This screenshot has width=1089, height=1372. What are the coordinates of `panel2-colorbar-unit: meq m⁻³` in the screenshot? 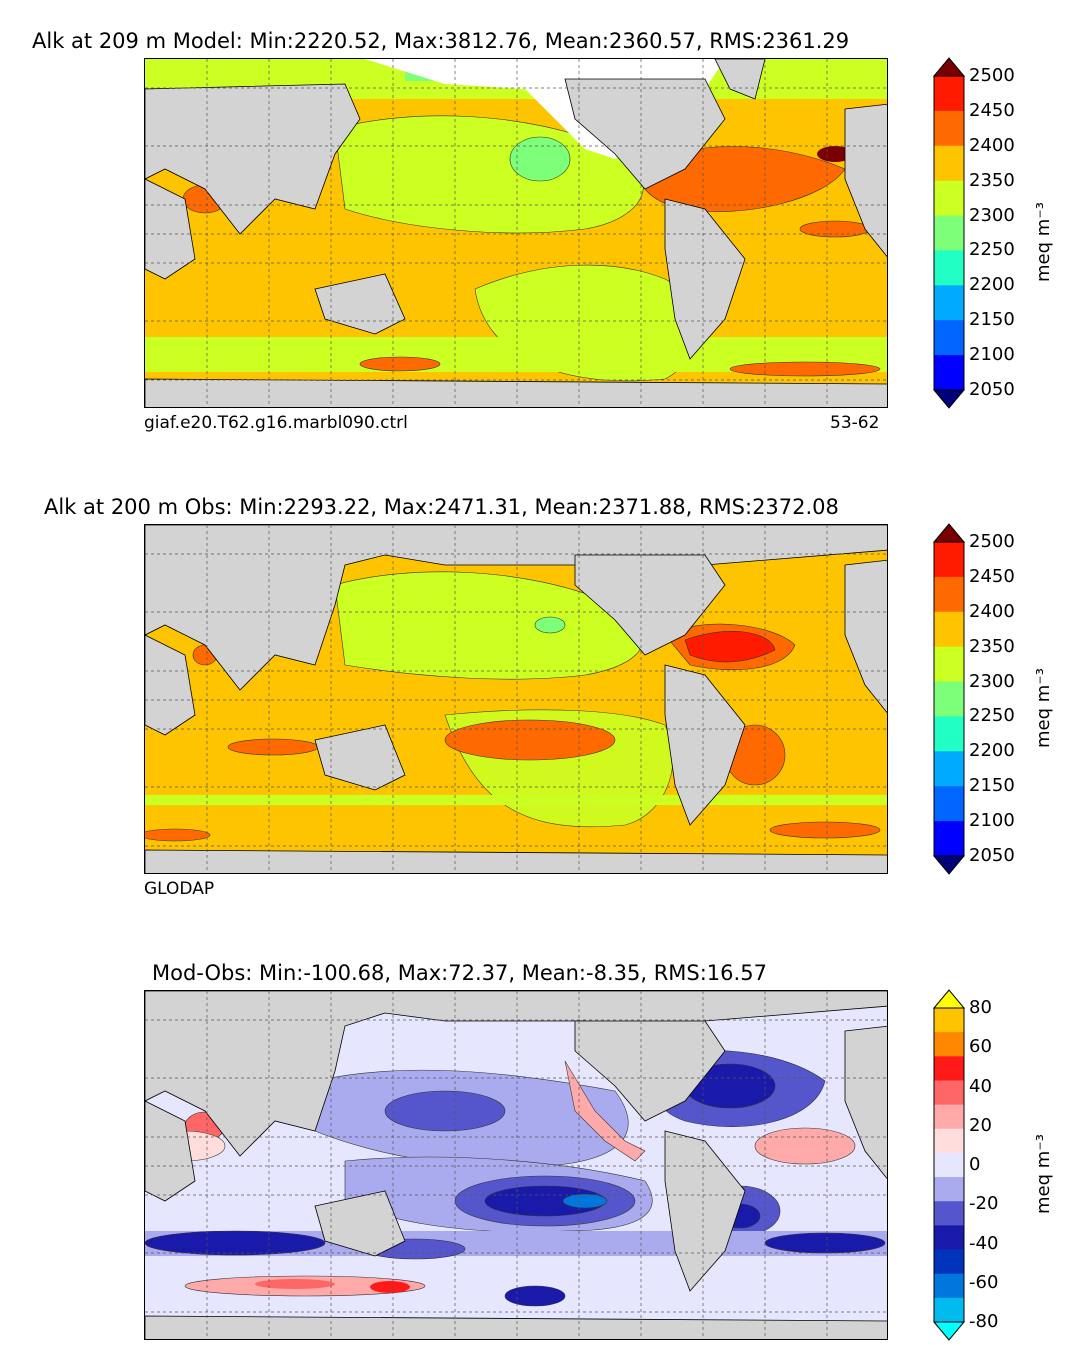 It's located at (1043, 707).